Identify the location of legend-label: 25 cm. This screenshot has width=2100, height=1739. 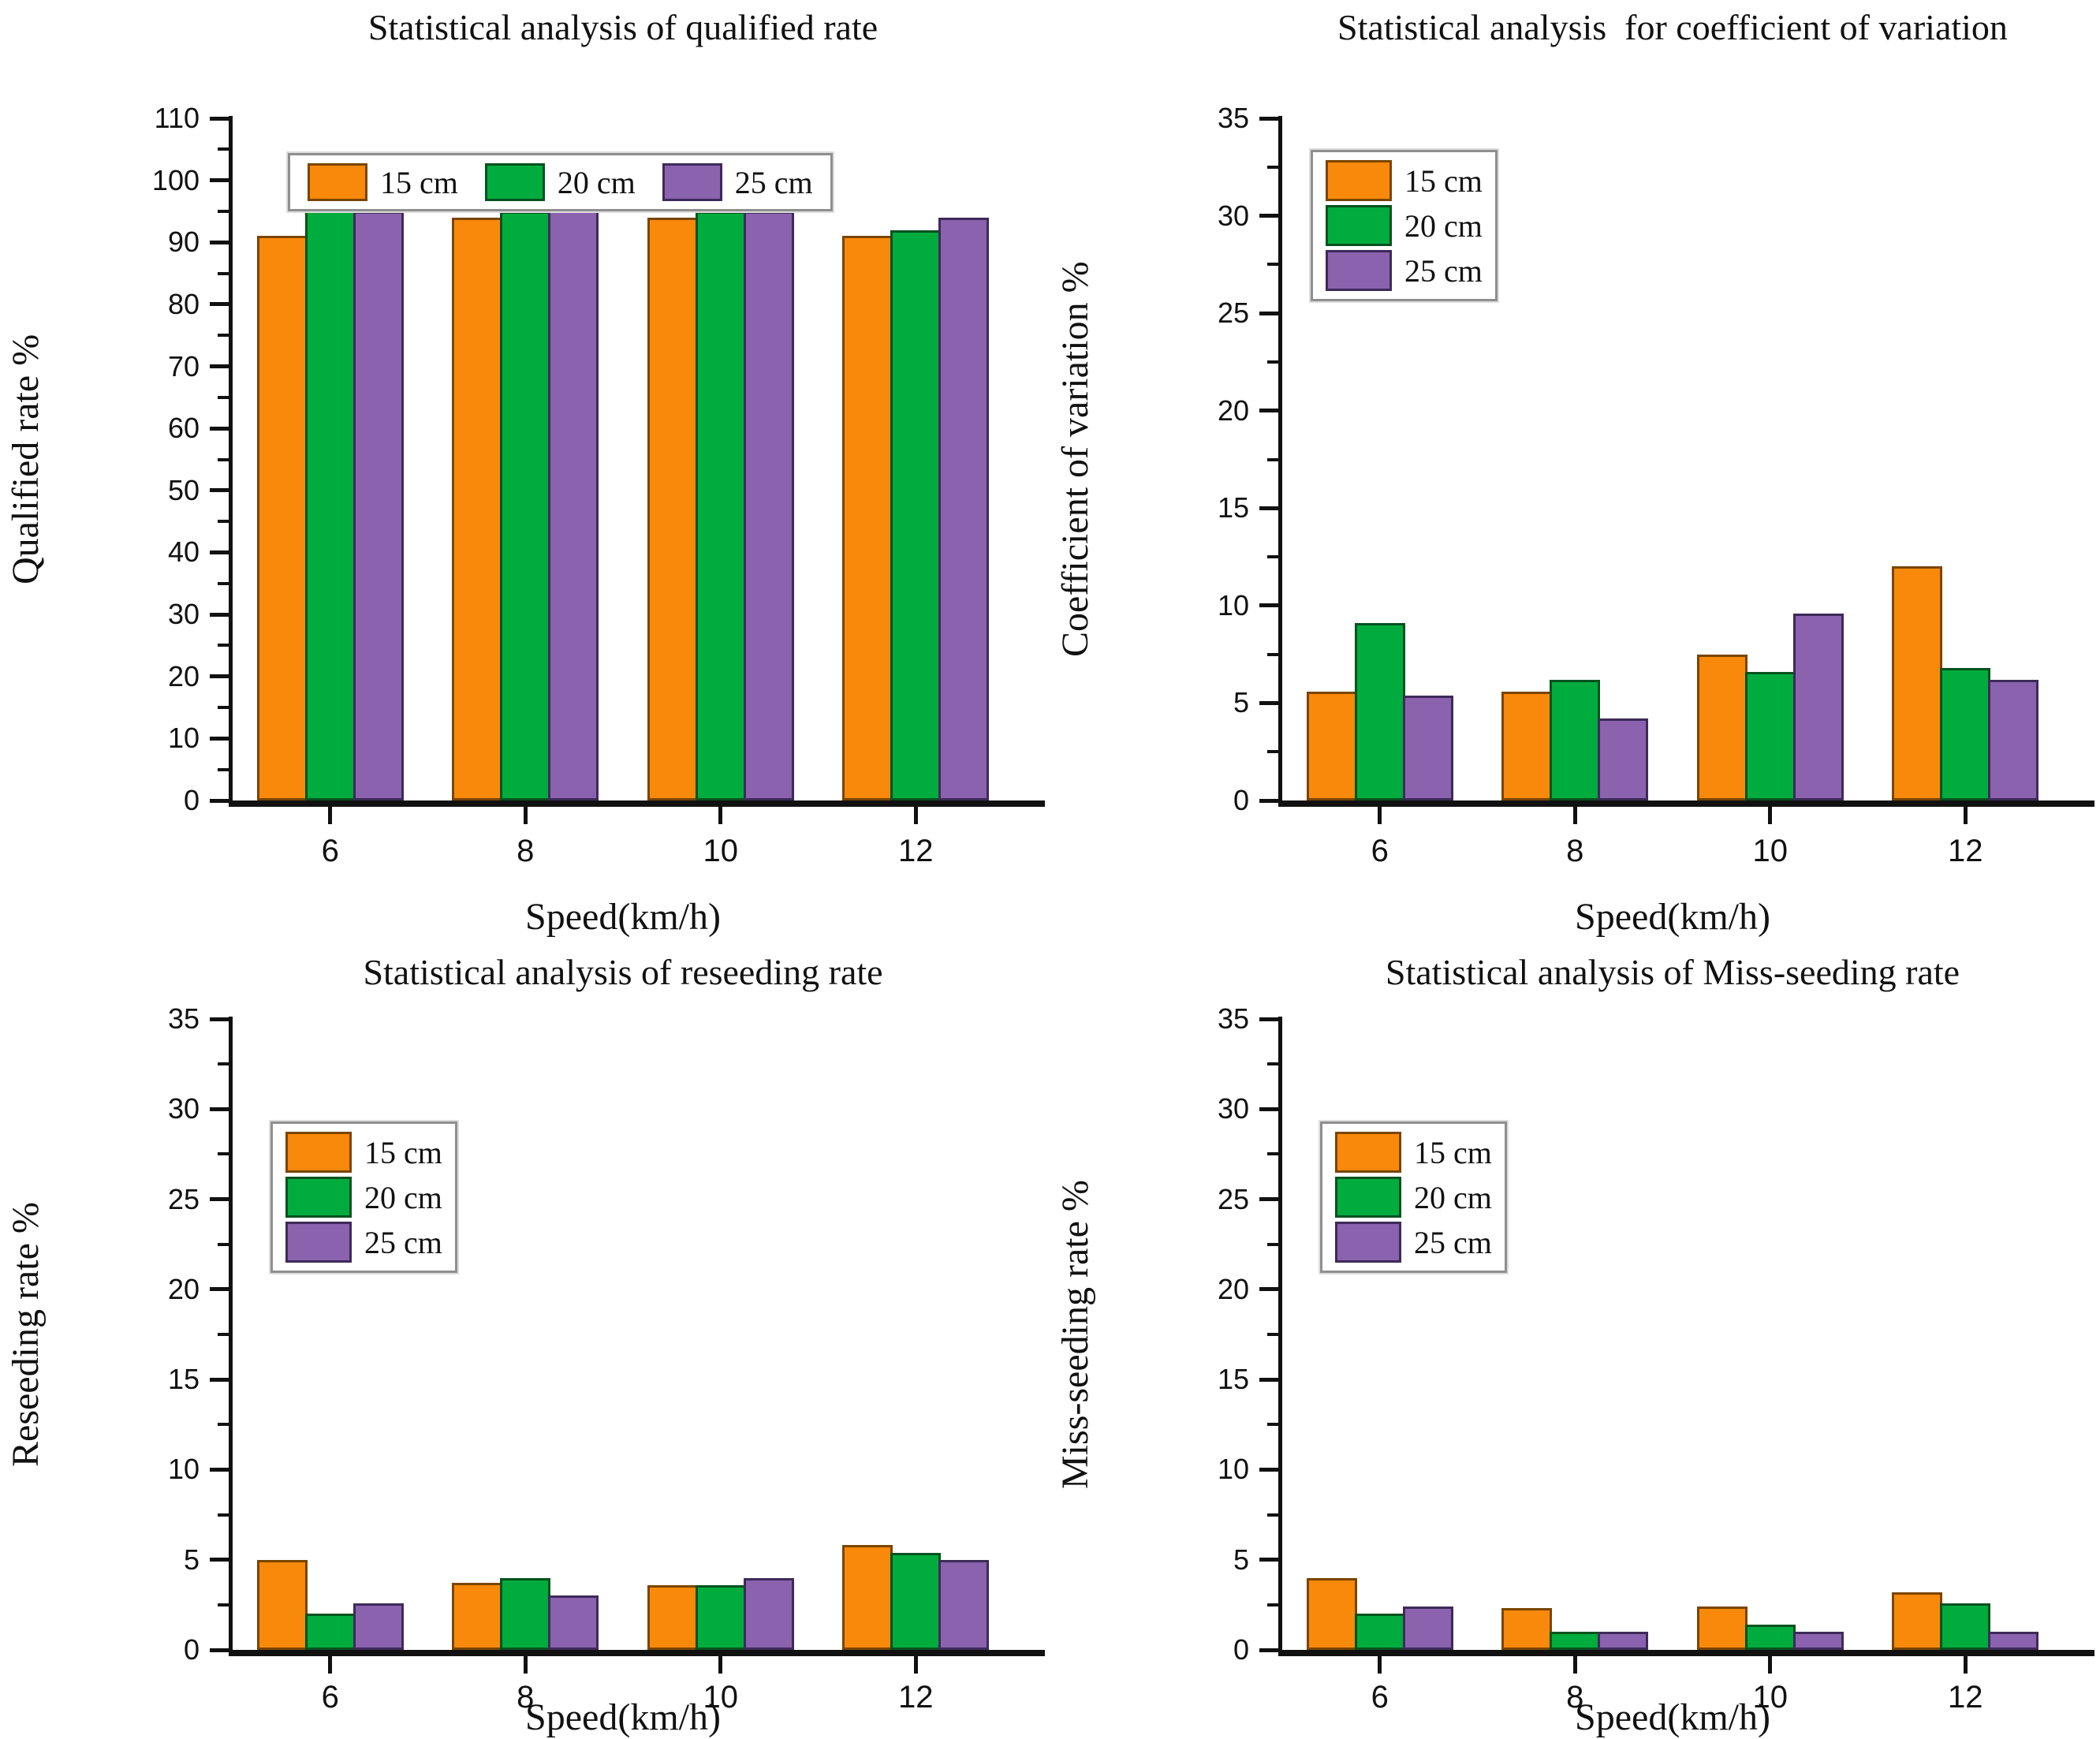
(1453, 1242).